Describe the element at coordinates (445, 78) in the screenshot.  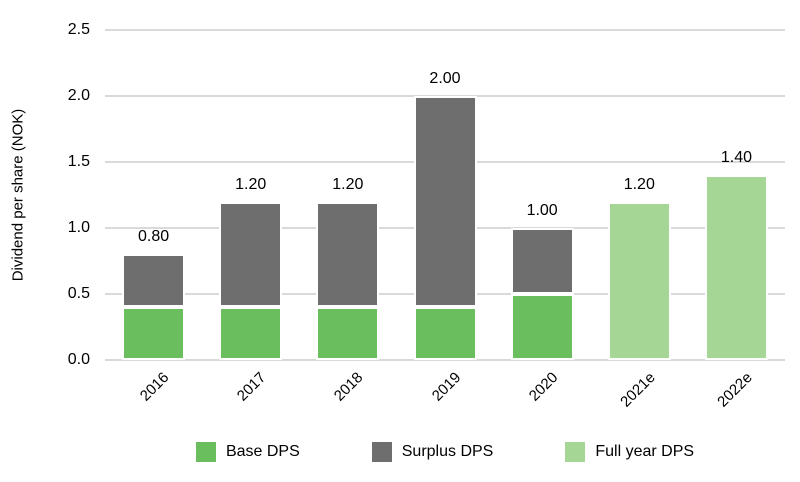
I see `bar-value-label: 2.00` at that location.